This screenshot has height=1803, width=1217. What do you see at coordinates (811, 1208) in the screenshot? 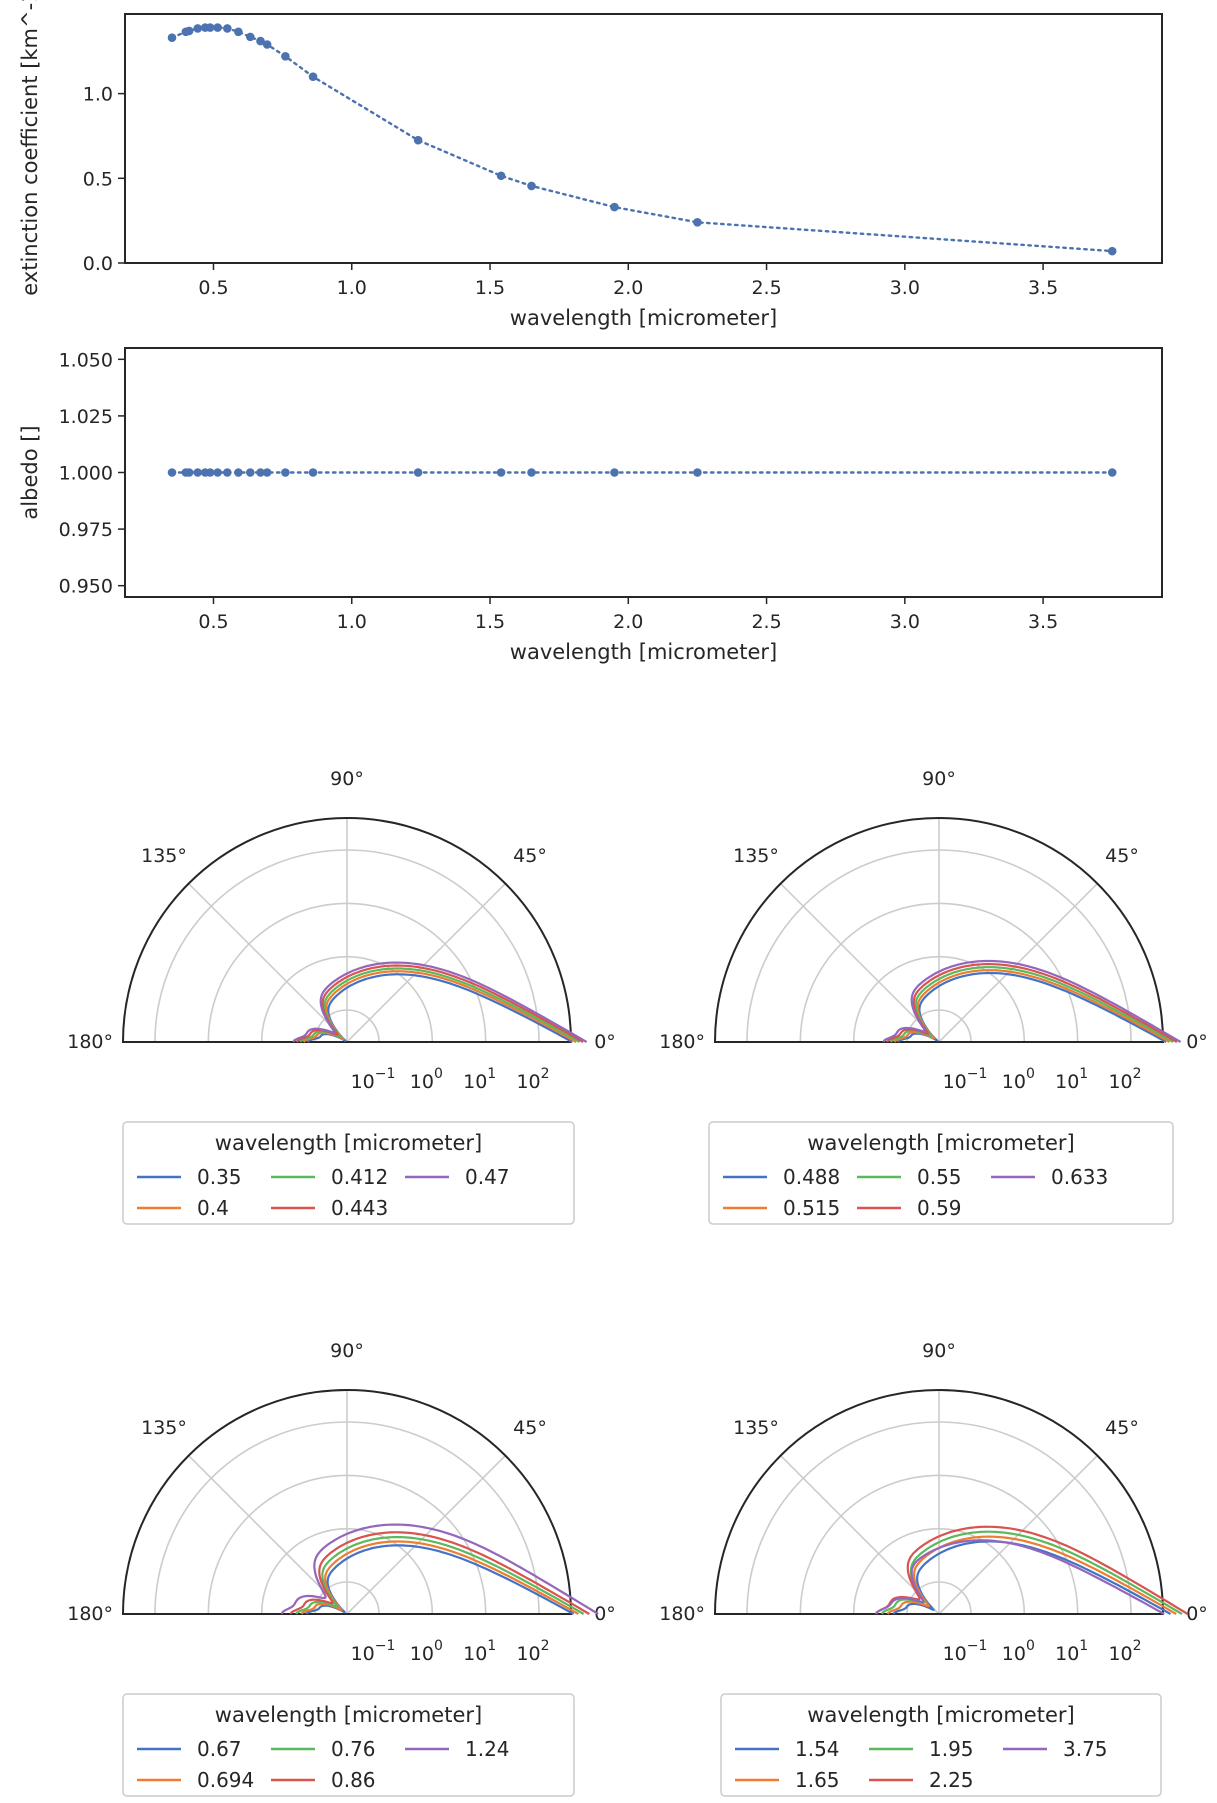
I see `legend-entry-label: 0.515` at bounding box center [811, 1208].